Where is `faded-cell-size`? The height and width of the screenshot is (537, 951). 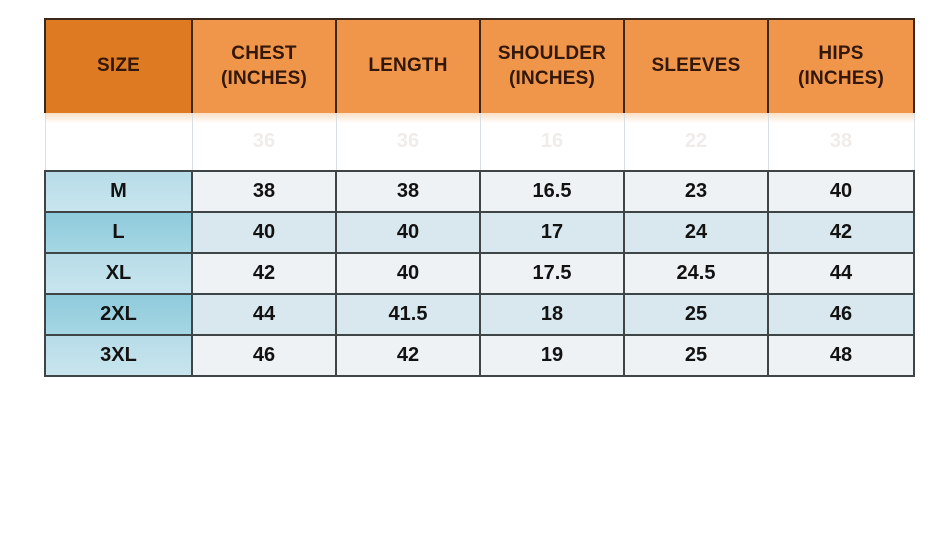
faded-cell-size is located at coordinates (118, 142).